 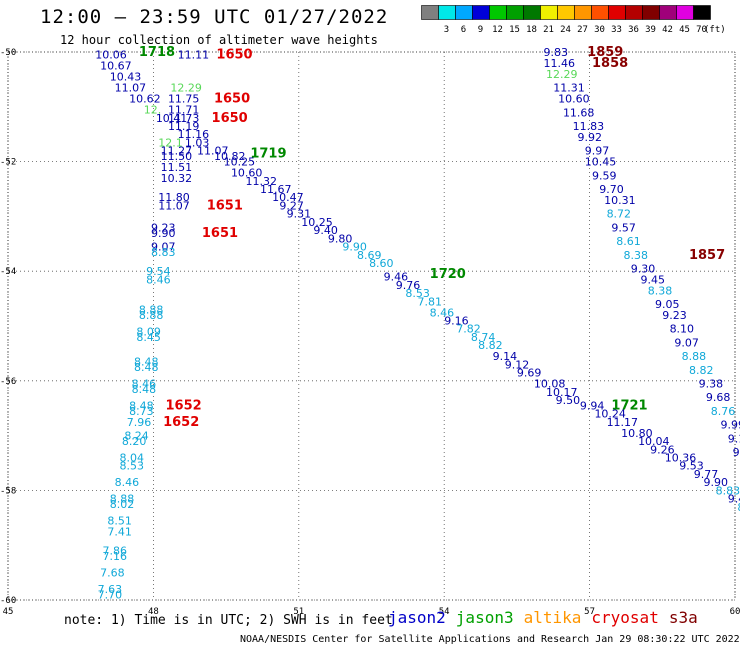 What do you see at coordinates (517, 364) in the screenshot?
I see `wave-height-value: 9.12` at bounding box center [517, 364].